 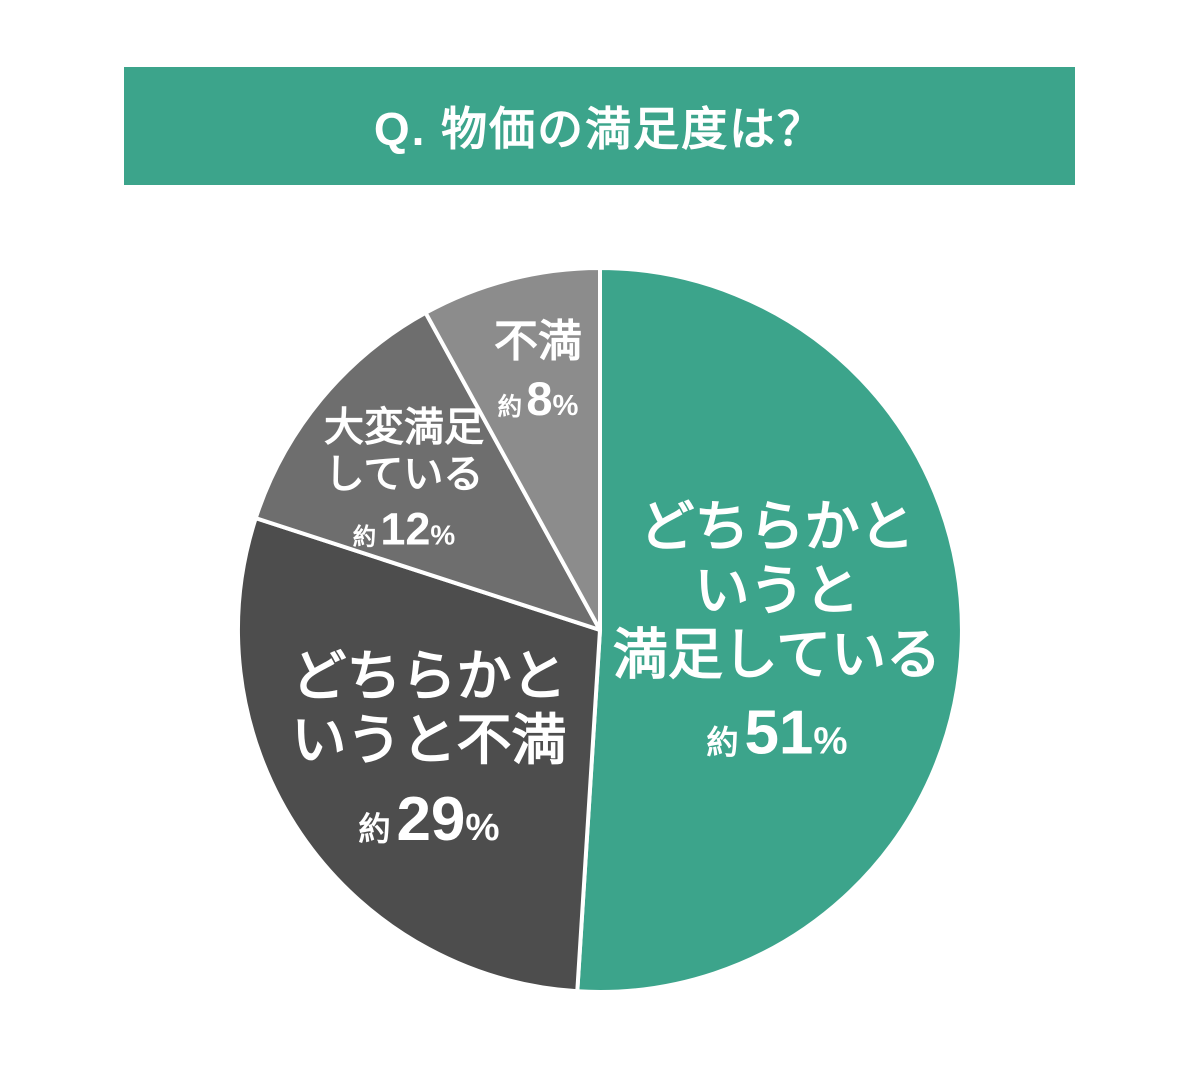 I want to click on question-title: Q. 物価の満足度は？, so click(x=599, y=129).